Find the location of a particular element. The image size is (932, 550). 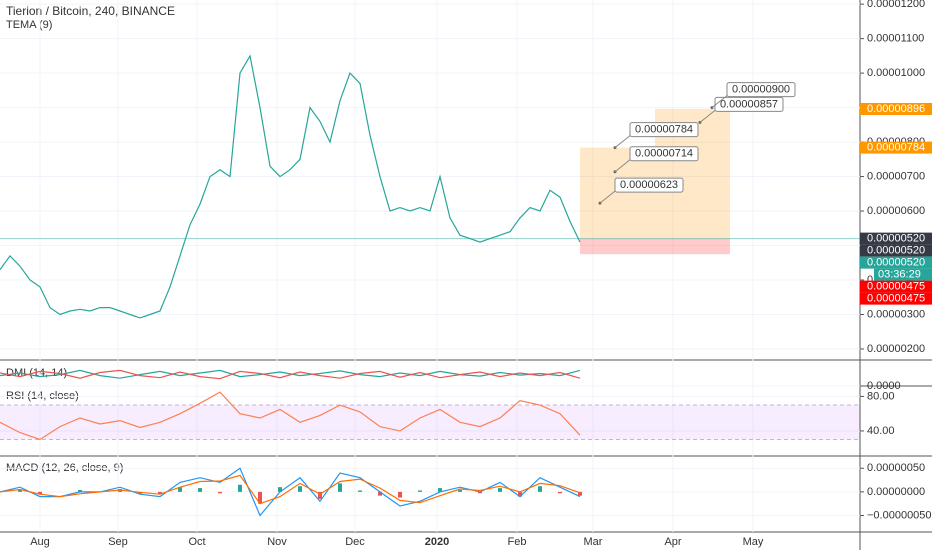

x-tick-label: Apr is located at coordinates (672, 542).